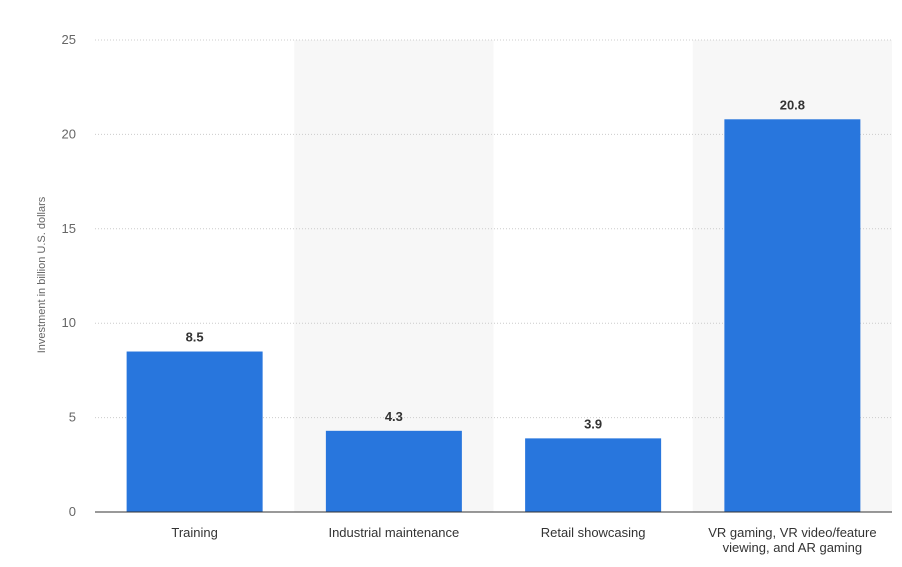  I want to click on x-tick-label: Retail showcasing, so click(593, 532).